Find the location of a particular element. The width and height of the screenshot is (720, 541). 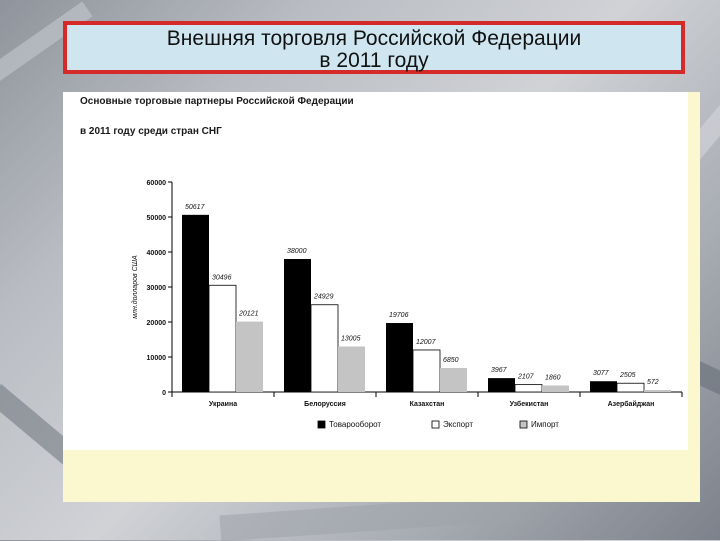

chart-header-line-2: в 2011 году среди стран СНГ is located at coordinates (151, 131).